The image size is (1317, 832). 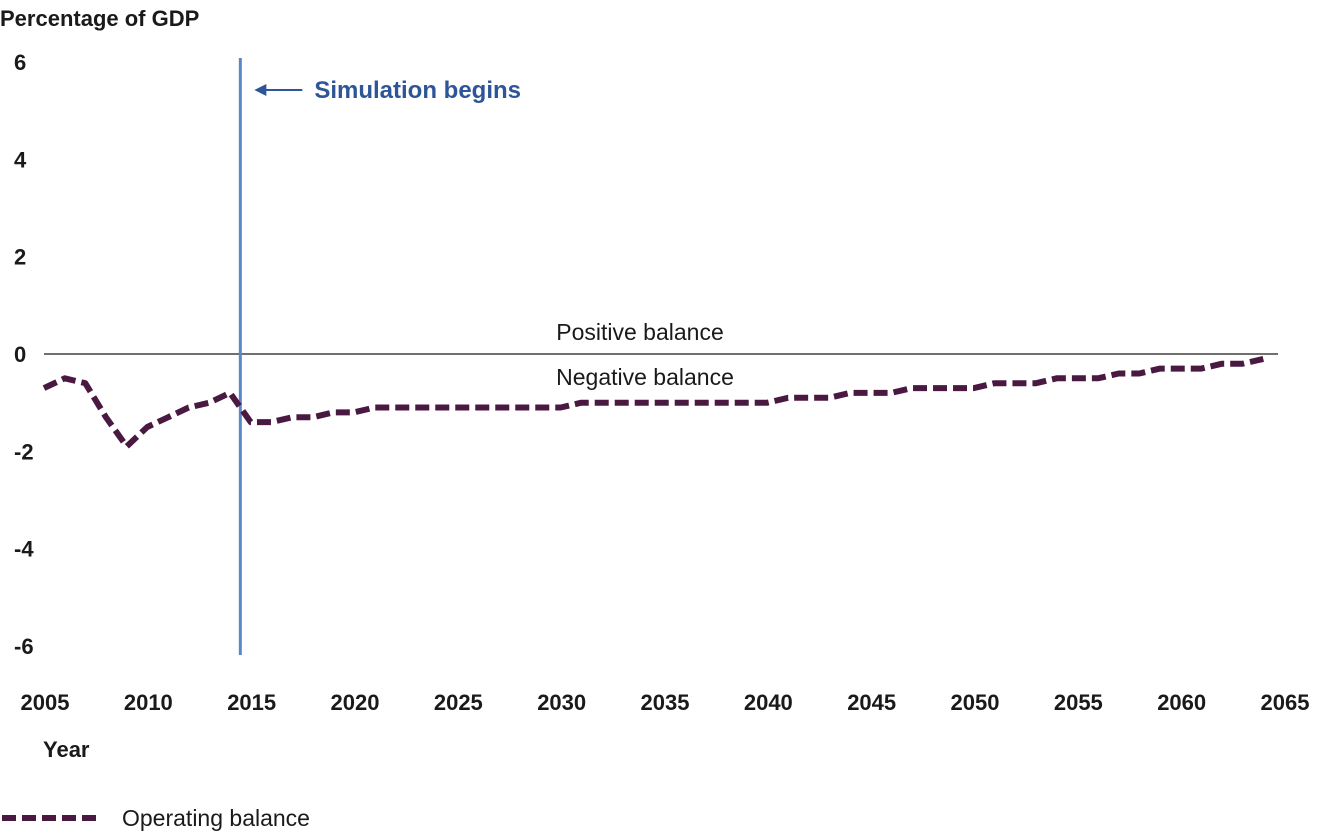 I want to click on simulation-arrow-icon, so click(x=278, y=90).